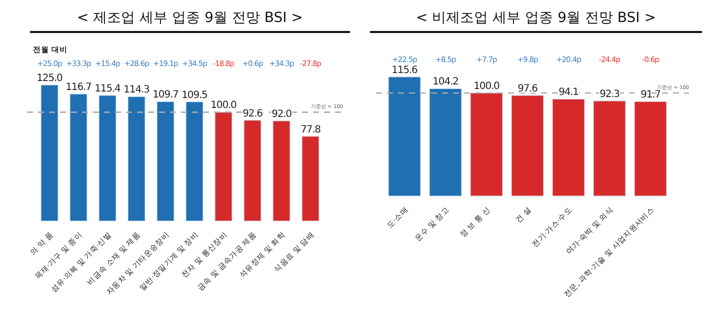 The image size is (710, 315). I want to click on chart-title: < 비제조업 세부 업종 9월 전망 BSI >, so click(536, 18).